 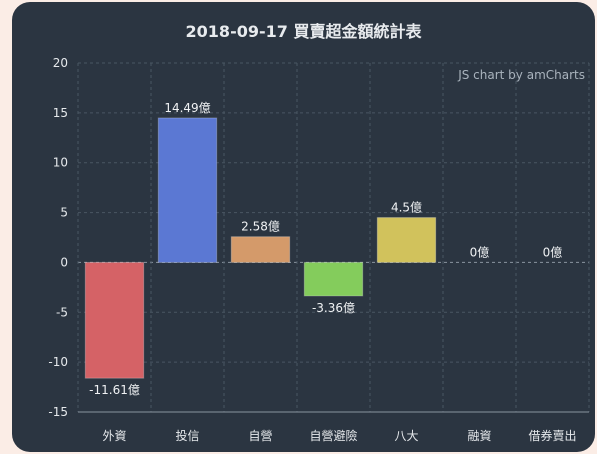 I want to click on category-label: 八大, so click(x=406, y=436).